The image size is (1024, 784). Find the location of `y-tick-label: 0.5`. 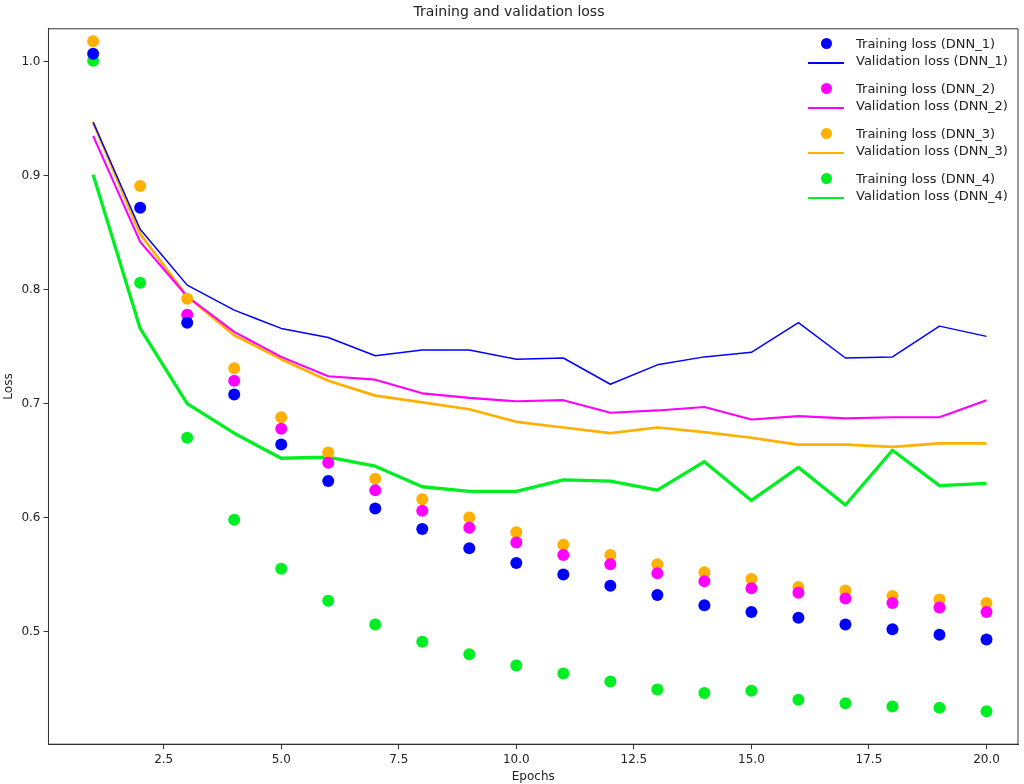

y-tick-label: 0.5 is located at coordinates (31, 630).